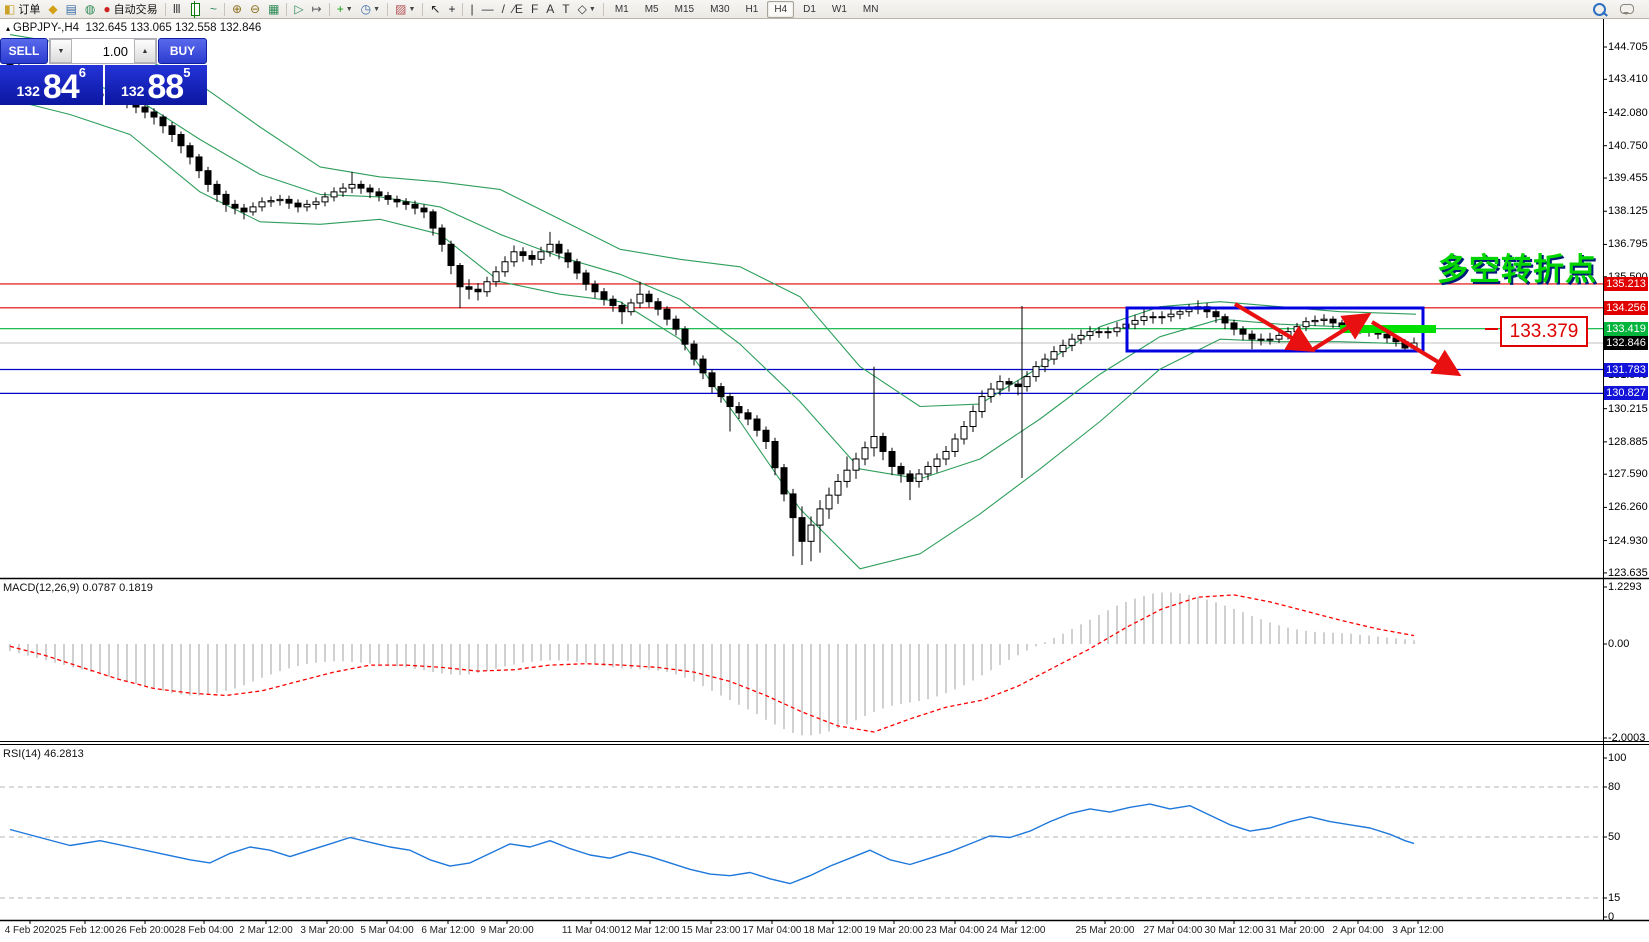 This screenshot has width=1649, height=942. I want to click on buy-price-pip: 5, so click(187, 72).